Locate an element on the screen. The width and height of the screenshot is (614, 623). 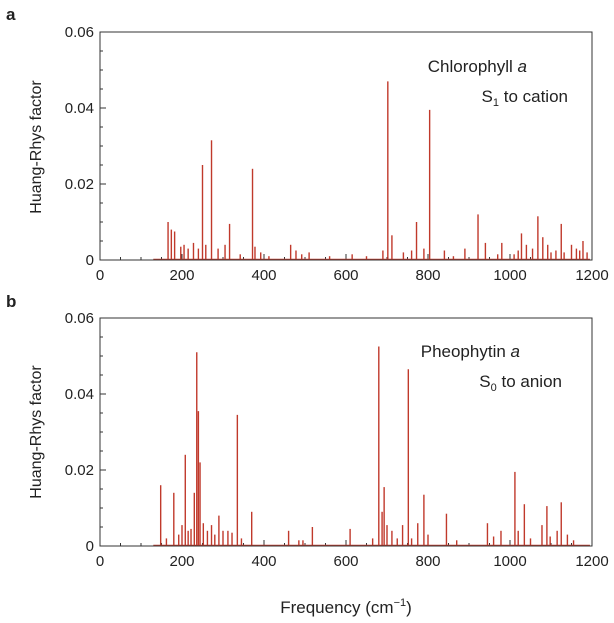
panel-b-label: b is located at coordinates (11, 301).